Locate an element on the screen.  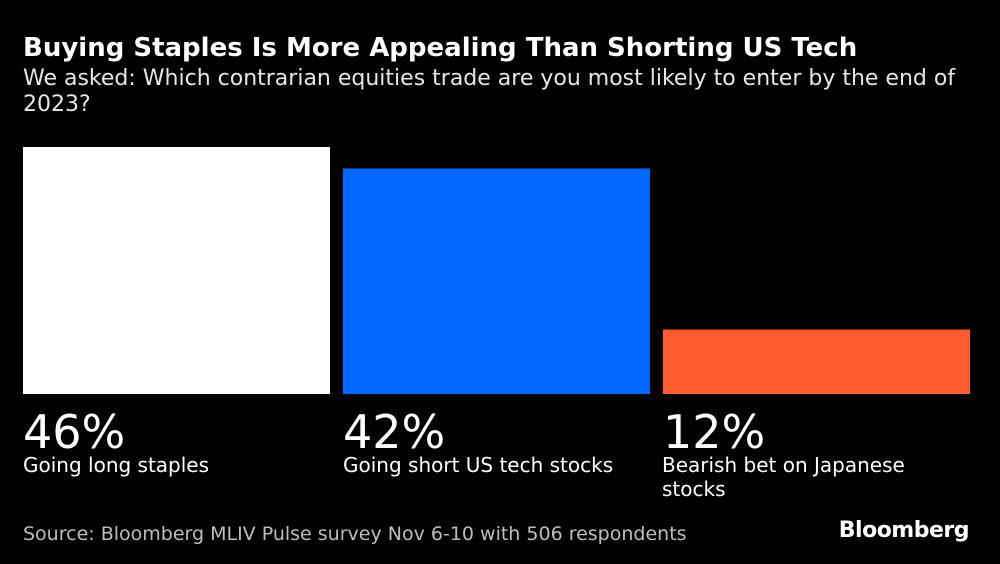
value-label-1: 46% is located at coordinates (74, 432).